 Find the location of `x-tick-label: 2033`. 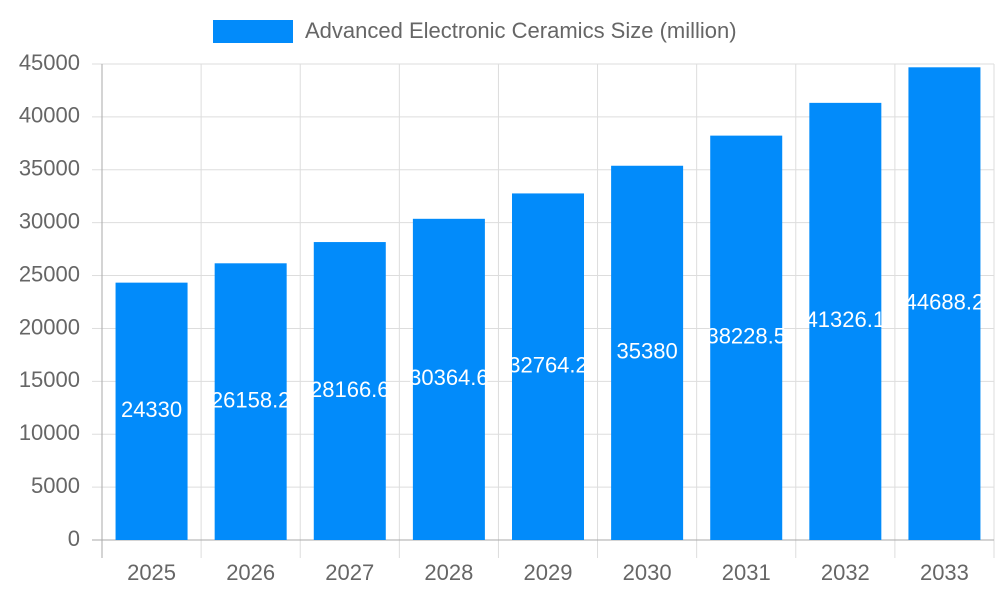

x-tick-label: 2033 is located at coordinates (944, 572).